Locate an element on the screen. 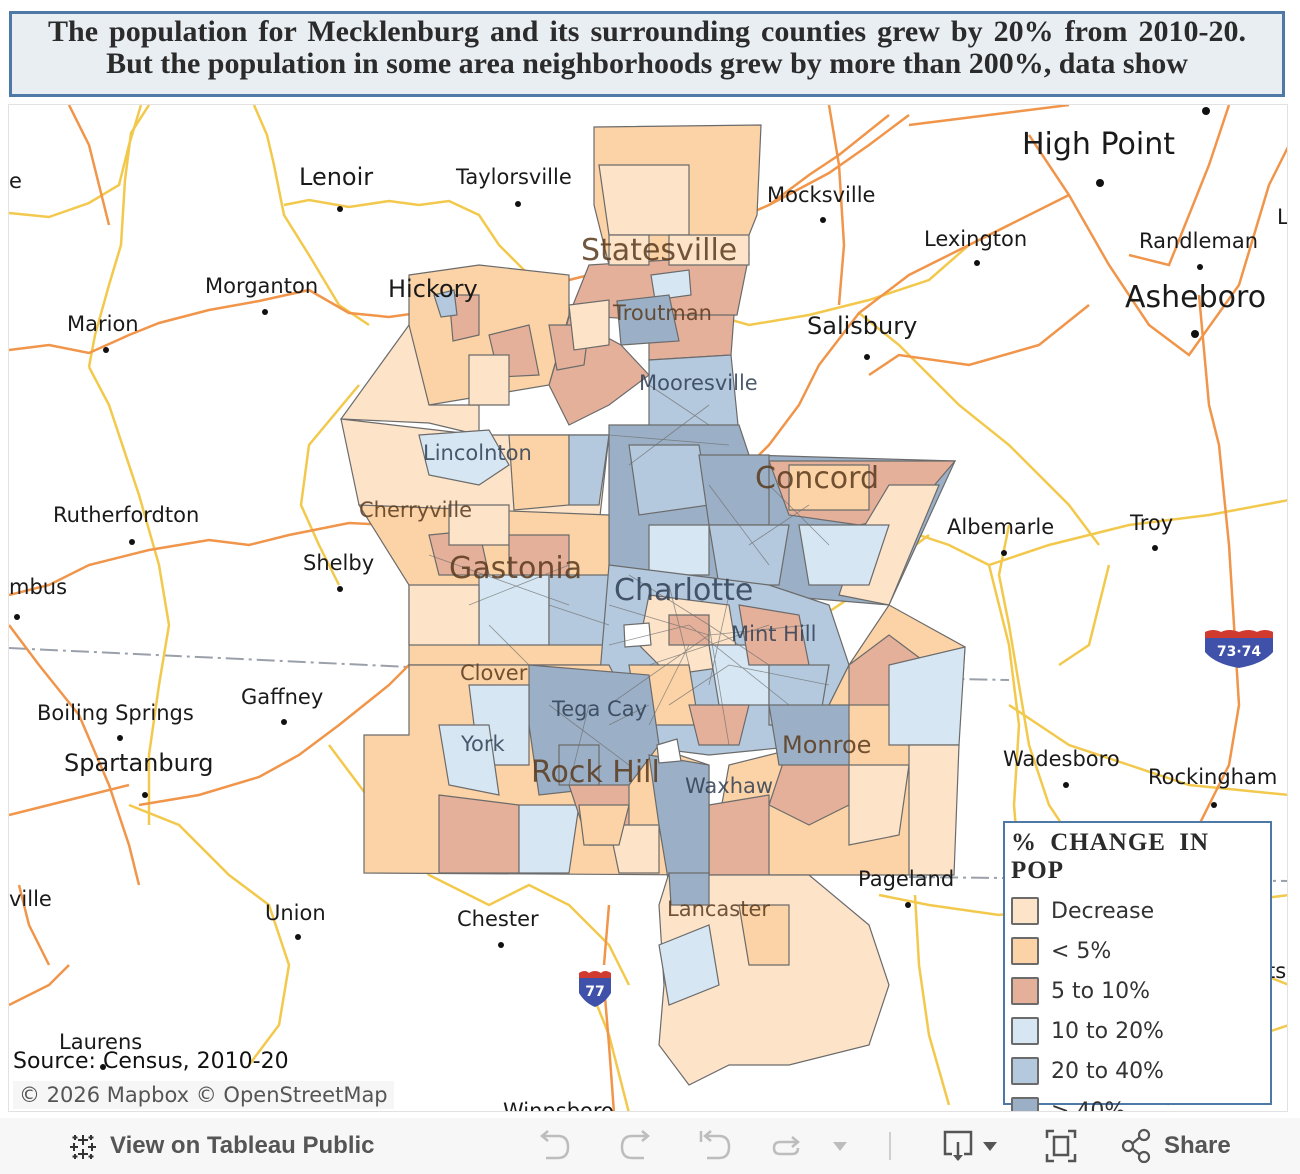 Image resolution: width=1300 pixels, height=1174 pixels. legend-label: < 5% is located at coordinates (1081, 951).